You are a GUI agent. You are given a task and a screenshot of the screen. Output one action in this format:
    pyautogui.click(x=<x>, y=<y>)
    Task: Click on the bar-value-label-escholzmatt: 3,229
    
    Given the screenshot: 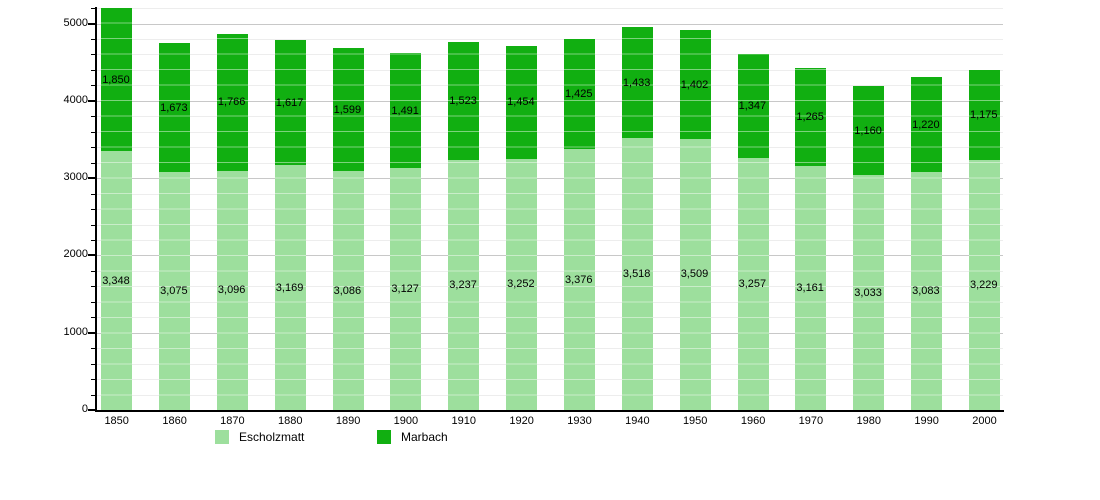 What is the action you would take?
    pyautogui.click(x=984, y=285)
    